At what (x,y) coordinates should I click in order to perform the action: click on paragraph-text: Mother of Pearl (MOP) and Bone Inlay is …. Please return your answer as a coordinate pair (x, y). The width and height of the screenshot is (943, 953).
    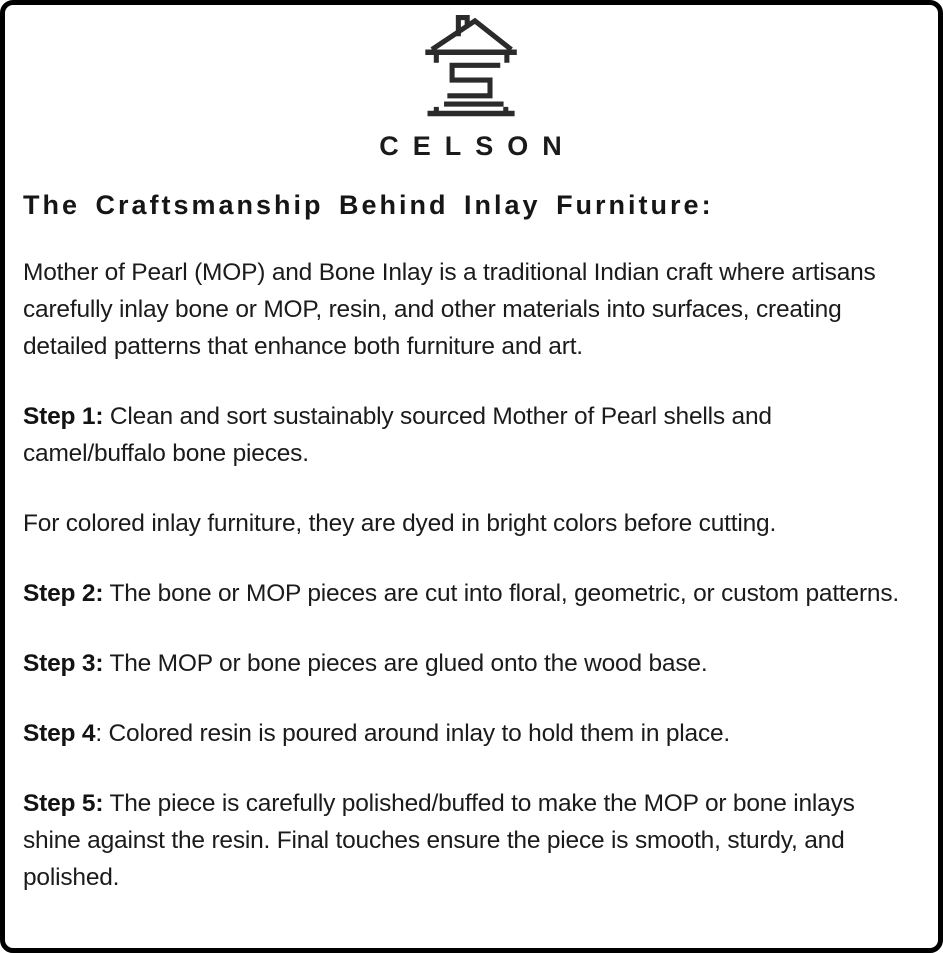
    Looking at the image, I should click on (449, 309).